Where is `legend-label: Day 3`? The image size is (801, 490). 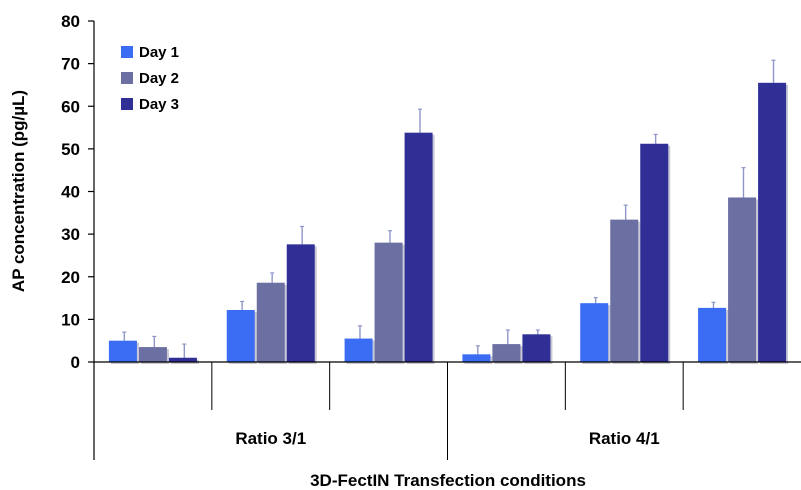
legend-label: Day 3 is located at coordinates (159, 104).